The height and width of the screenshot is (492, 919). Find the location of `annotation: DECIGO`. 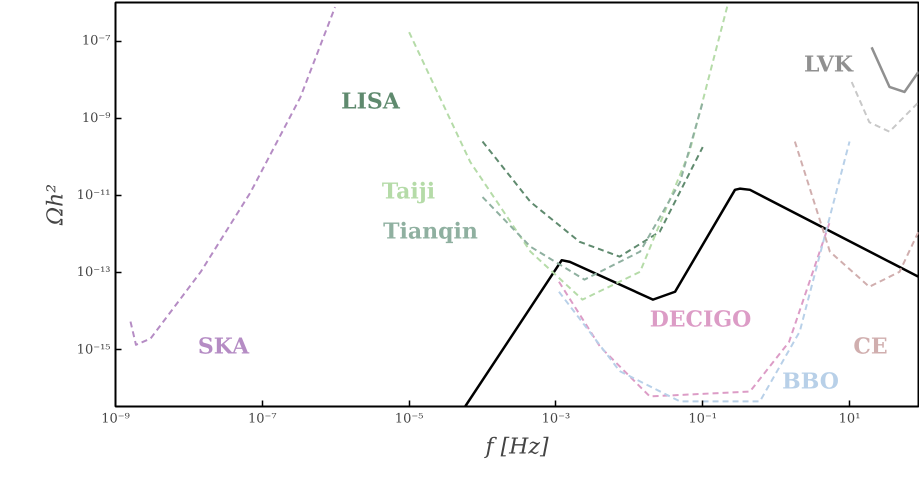

annotation: DECIGO is located at coordinates (701, 319).